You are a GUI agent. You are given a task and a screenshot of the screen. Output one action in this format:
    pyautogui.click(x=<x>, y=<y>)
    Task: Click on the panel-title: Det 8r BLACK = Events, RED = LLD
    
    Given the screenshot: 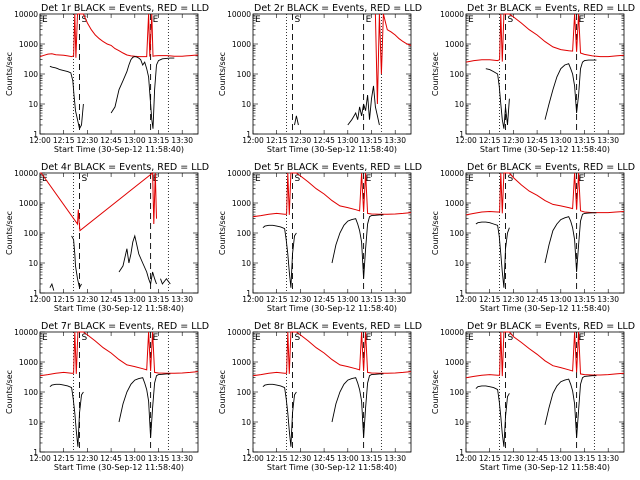 What is the action you would take?
    pyautogui.click(x=338, y=326)
    